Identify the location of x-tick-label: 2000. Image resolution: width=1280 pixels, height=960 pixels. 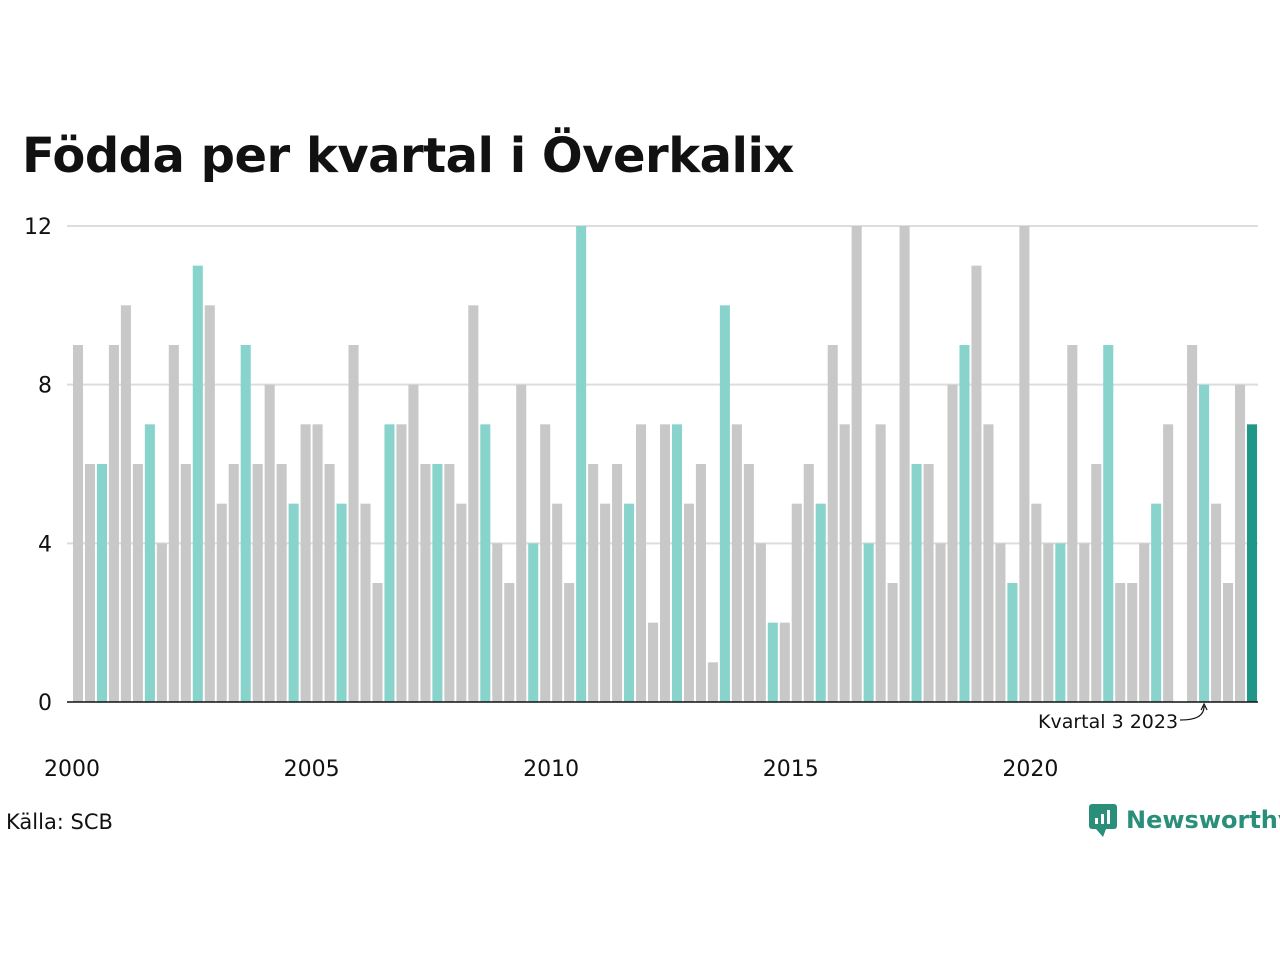
(72, 769).